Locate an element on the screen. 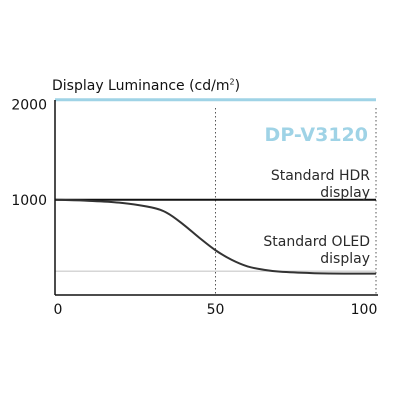 Image resolution: width=400 pixels, height=400 pixels. series-label-standard-oled-1: display is located at coordinates (345, 259).